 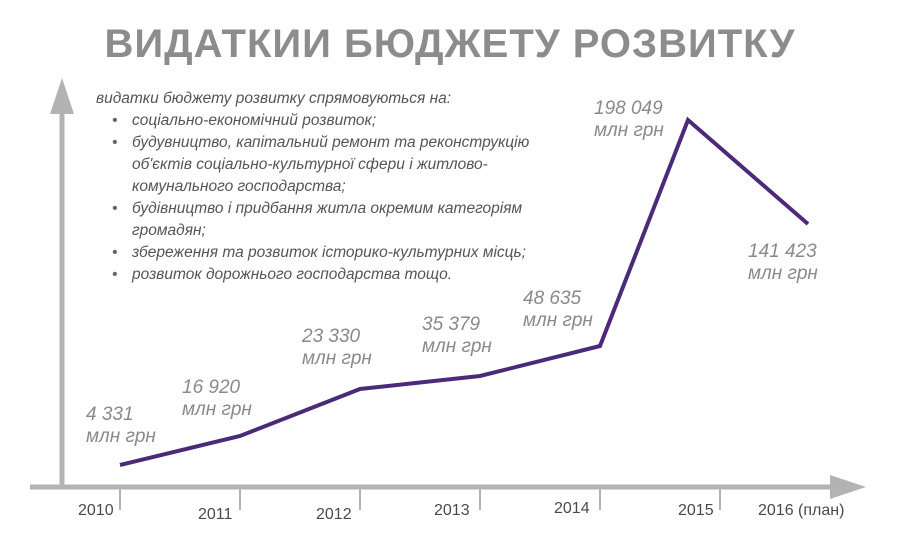 What do you see at coordinates (450, 44) in the screenshot?
I see `page-title: ВИДАТКИИ БЮДЖЕТУ РОЗВИТКУ` at bounding box center [450, 44].